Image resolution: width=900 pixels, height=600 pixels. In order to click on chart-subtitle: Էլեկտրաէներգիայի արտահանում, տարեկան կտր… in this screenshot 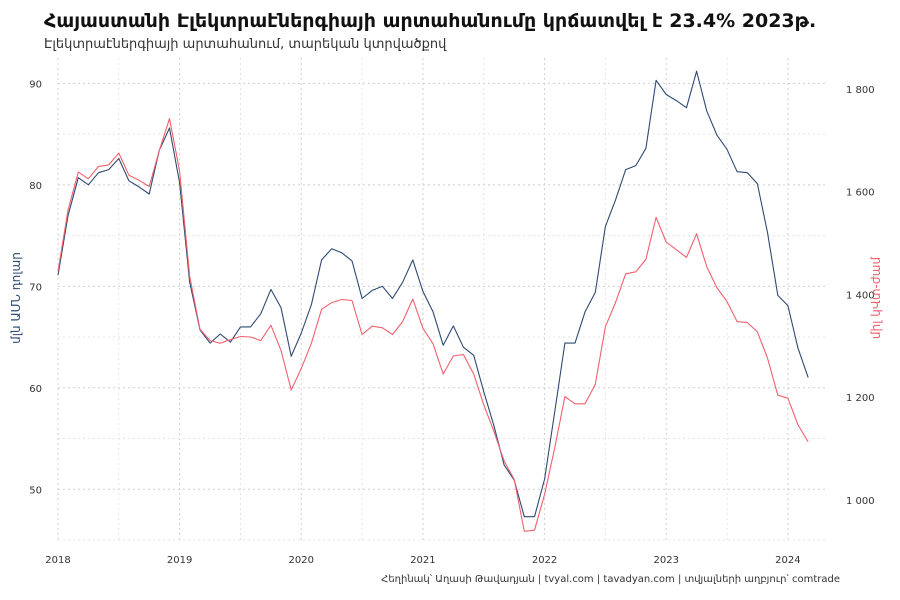, I will do `click(245, 44)`.